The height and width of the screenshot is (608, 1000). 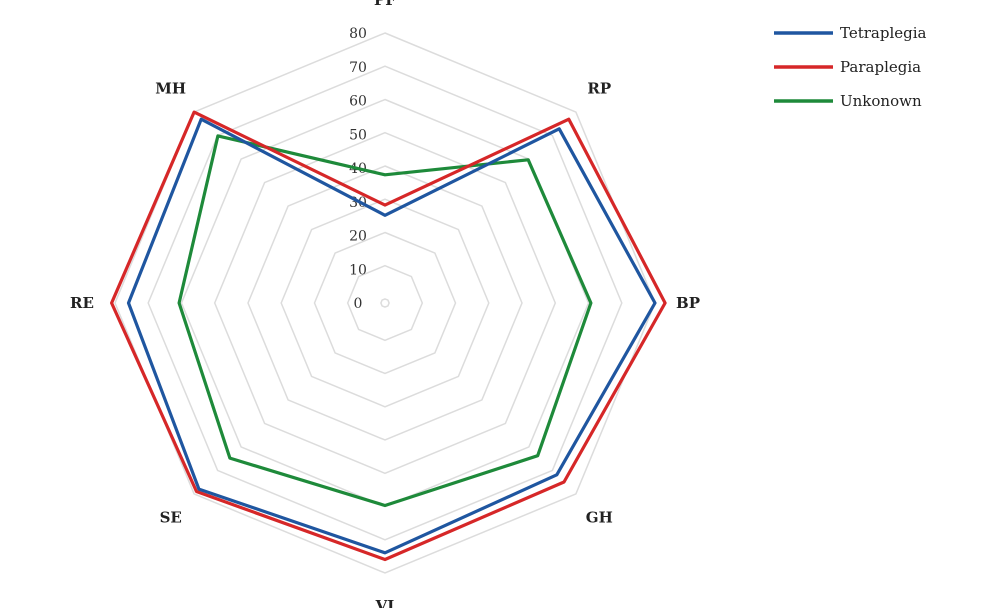 What do you see at coordinates (385, 602) in the screenshot?
I see `axis-label-vi: VI` at bounding box center [385, 602].